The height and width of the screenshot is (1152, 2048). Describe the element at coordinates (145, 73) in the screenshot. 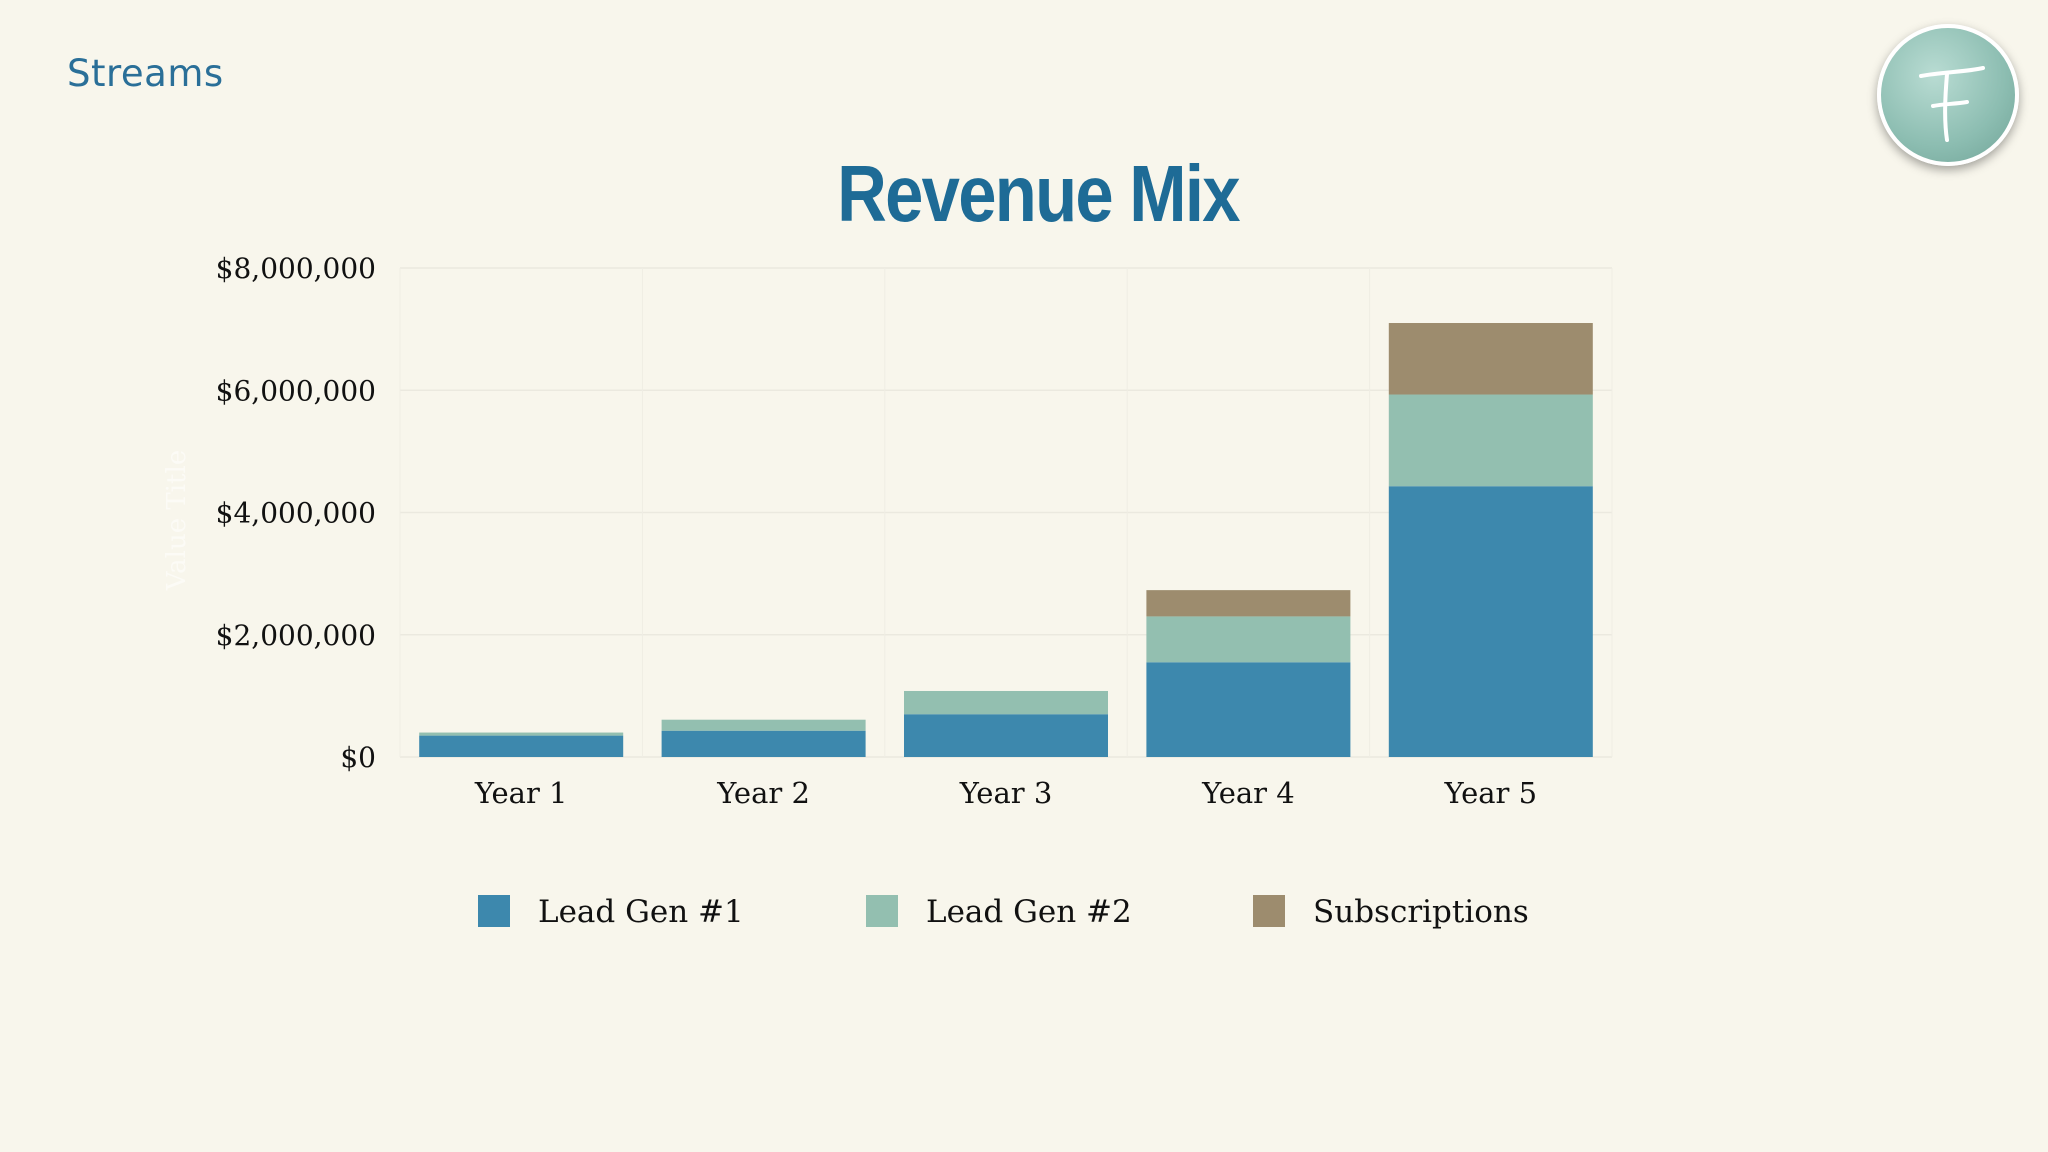

I see `section-title: Streams` at that location.